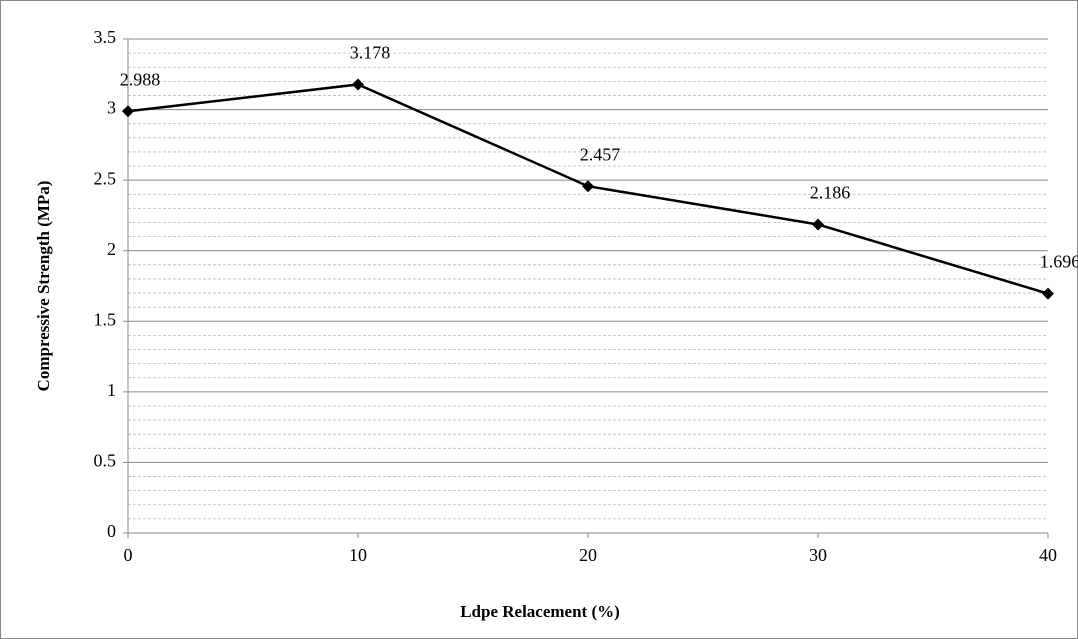  I want to click on x-tick-label: 30, so click(818, 555).